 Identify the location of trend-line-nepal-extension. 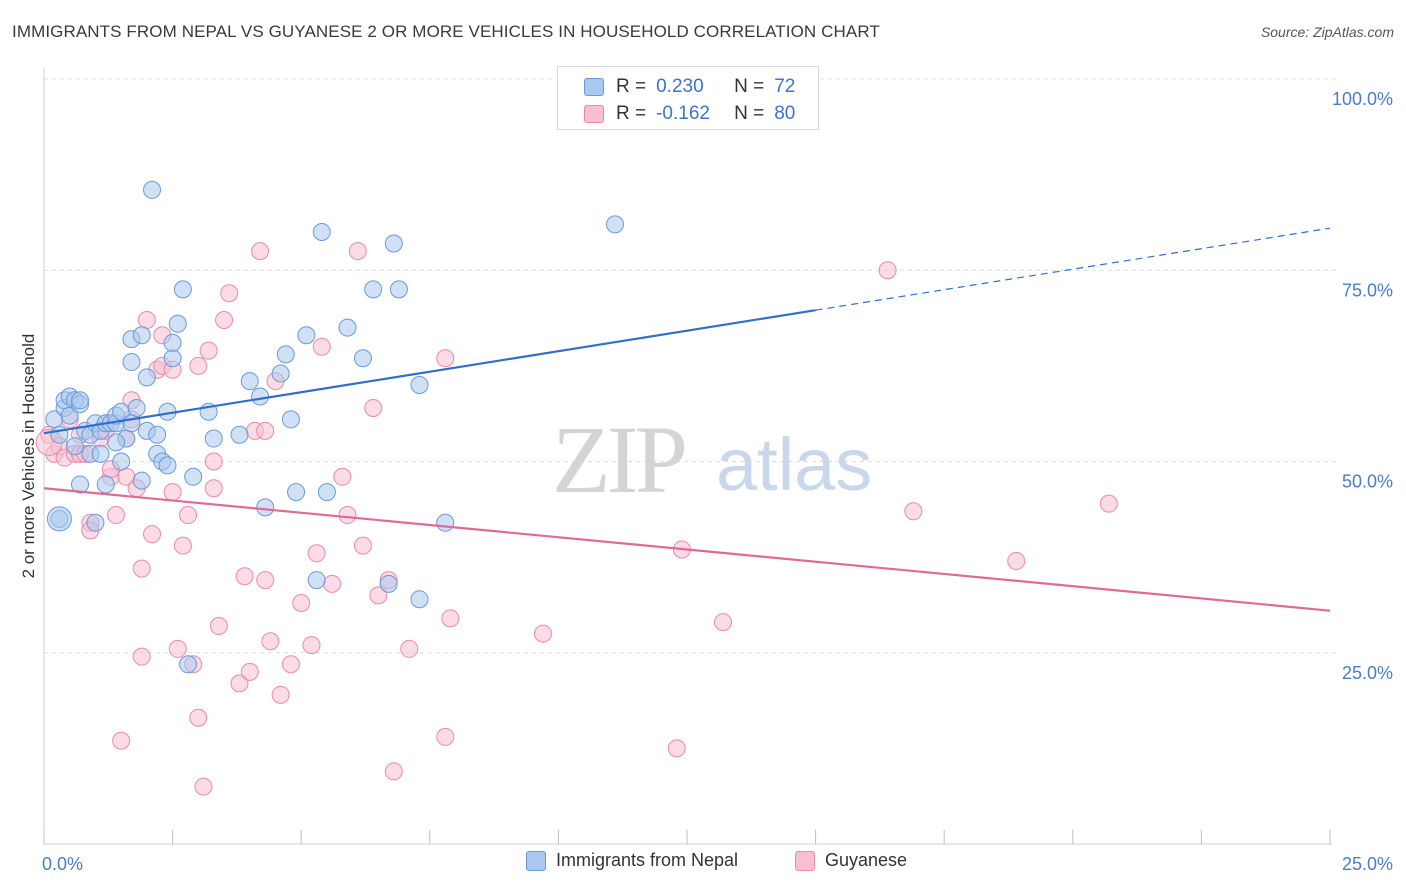
(1073, 269).